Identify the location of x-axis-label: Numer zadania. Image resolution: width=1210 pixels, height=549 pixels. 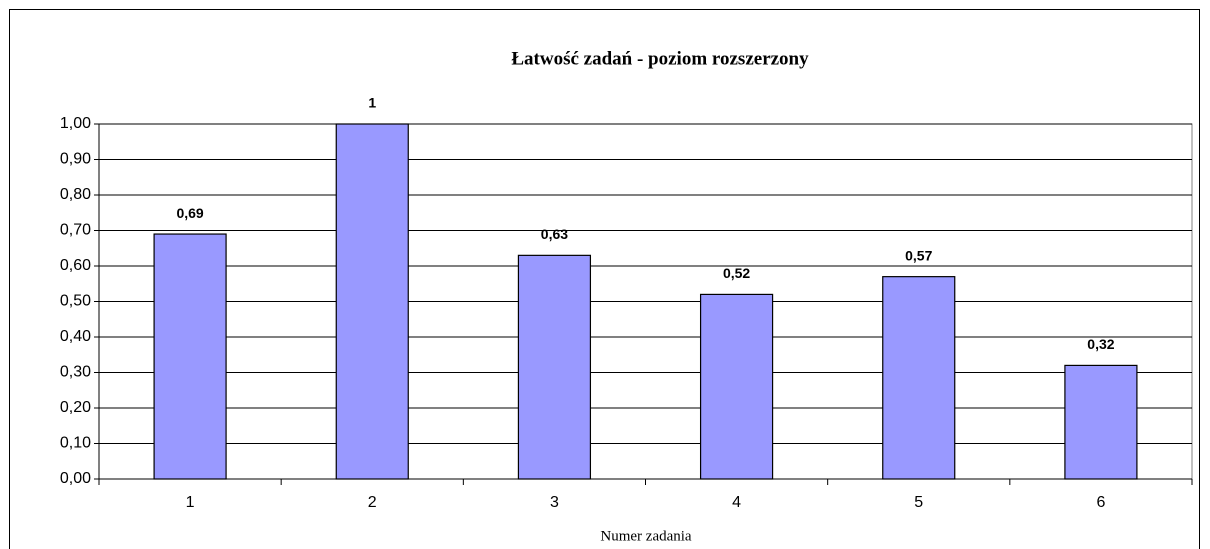
(646, 536).